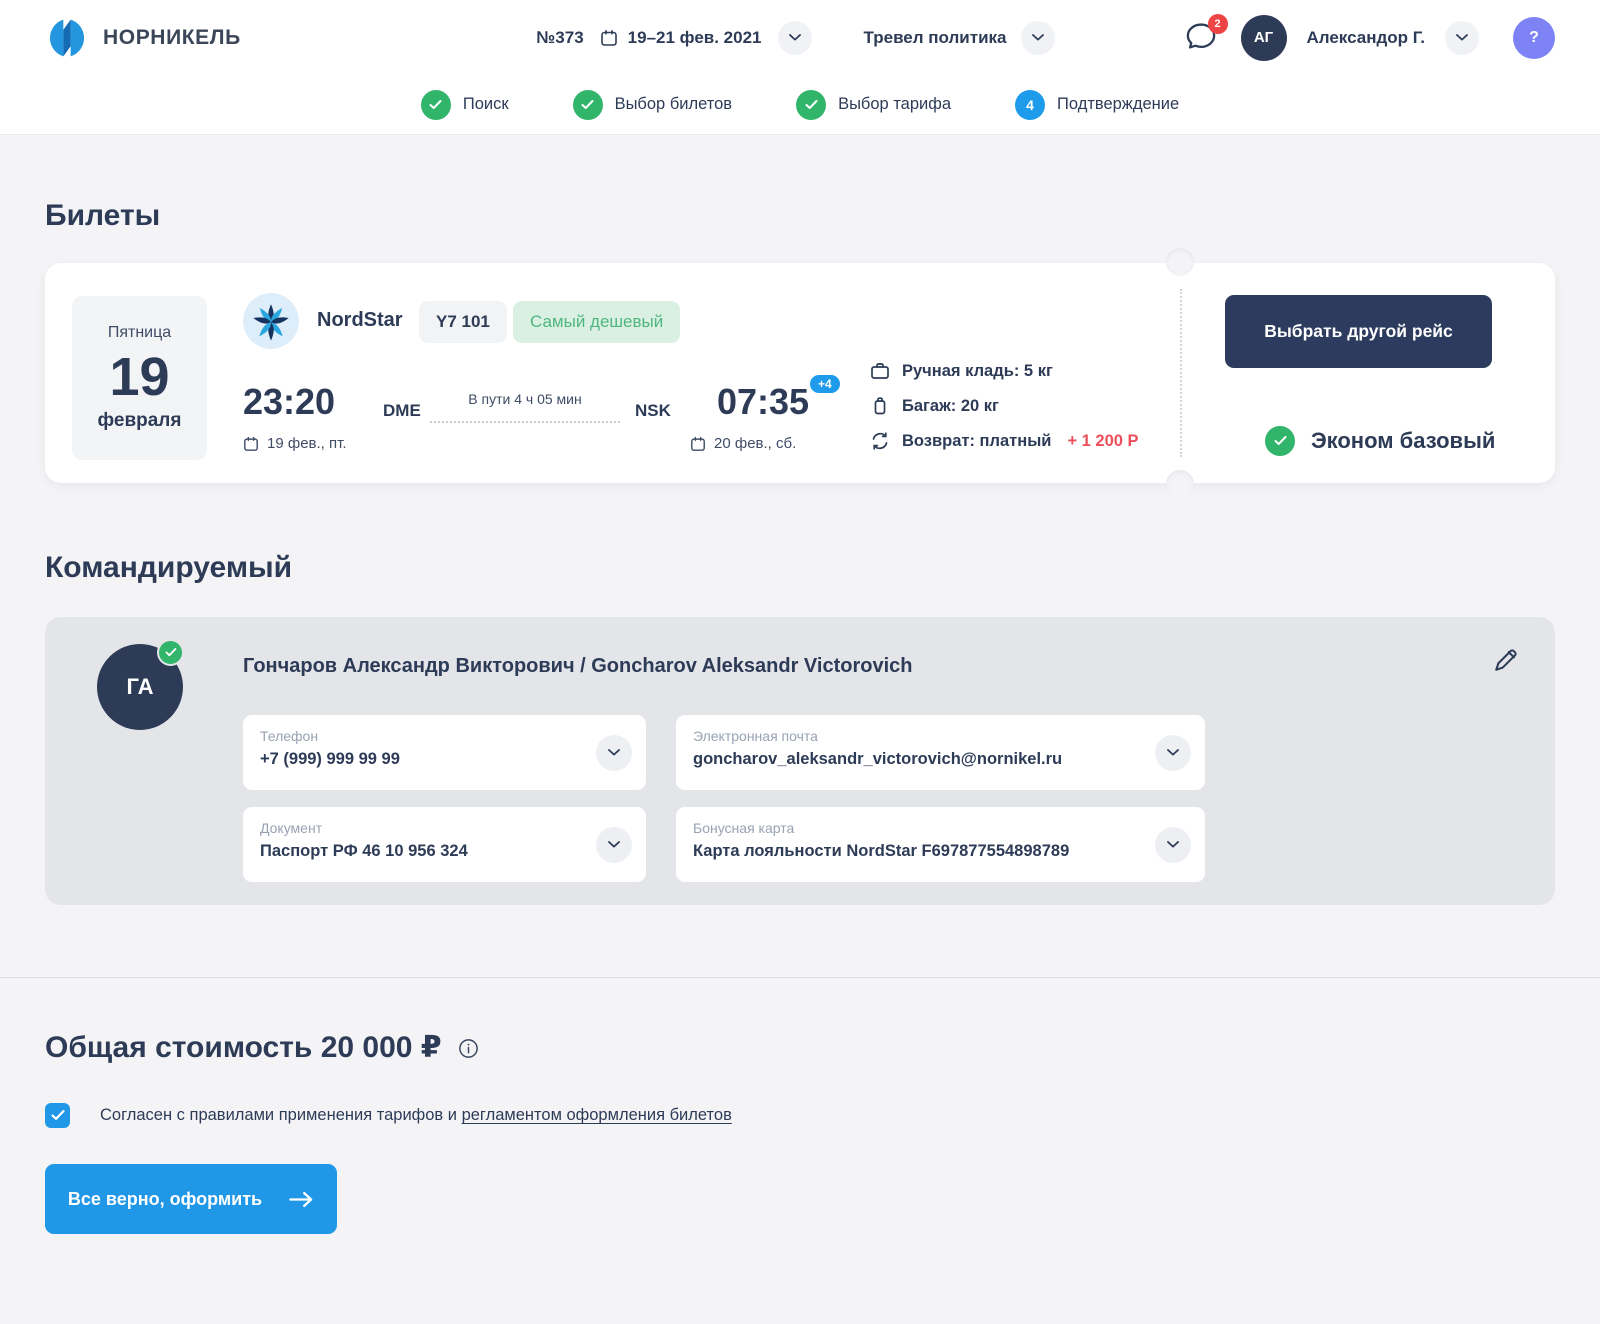 Image resolution: width=1600 pixels, height=1324 pixels. Describe the element at coordinates (1097, 104) in the screenshot. I see `step-confirmation: 4 Подтверждение` at that location.